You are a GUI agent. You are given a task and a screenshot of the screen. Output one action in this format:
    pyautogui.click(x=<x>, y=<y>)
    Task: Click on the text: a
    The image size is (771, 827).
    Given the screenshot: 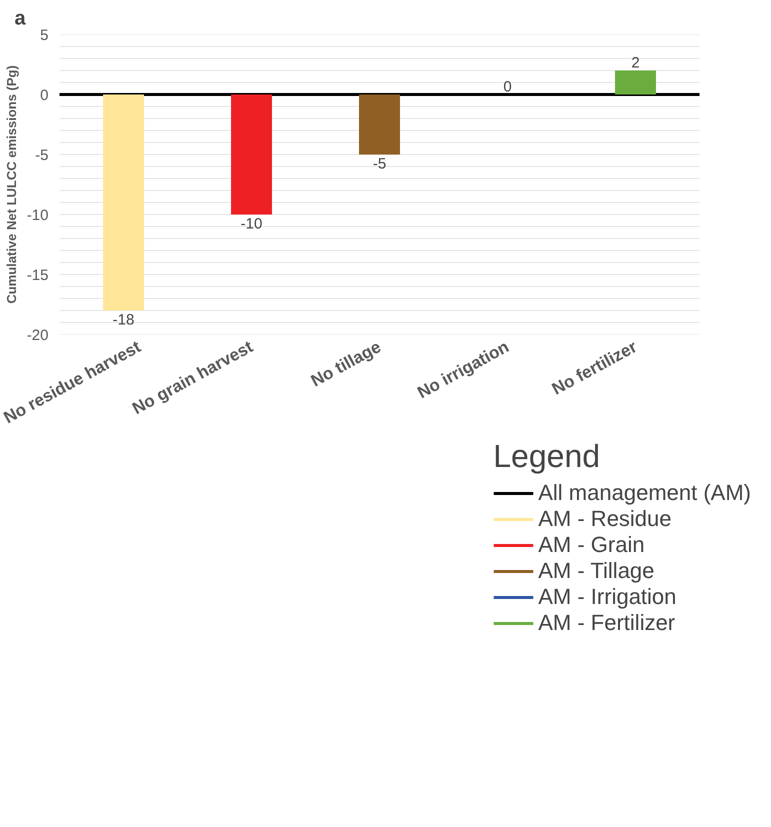 What is the action you would take?
    pyautogui.click(x=20, y=19)
    